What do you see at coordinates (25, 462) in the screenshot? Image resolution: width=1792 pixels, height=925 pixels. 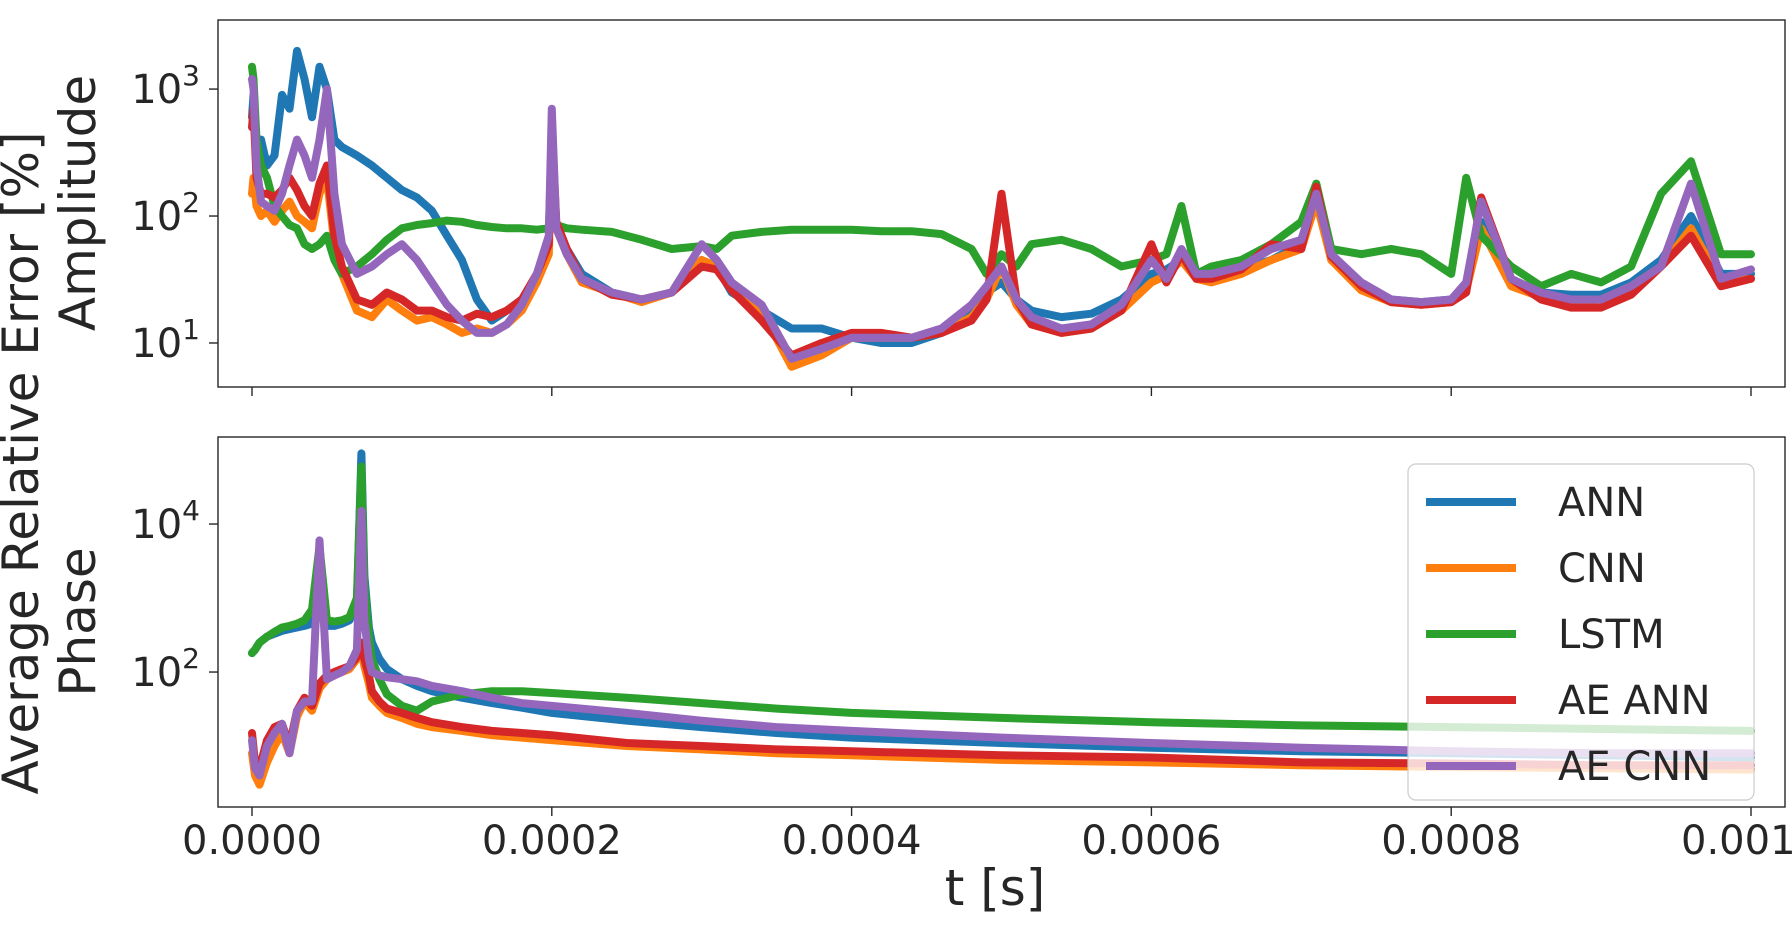 I see `shared-ylabel: Average Relative Error [%]` at bounding box center [25, 462].